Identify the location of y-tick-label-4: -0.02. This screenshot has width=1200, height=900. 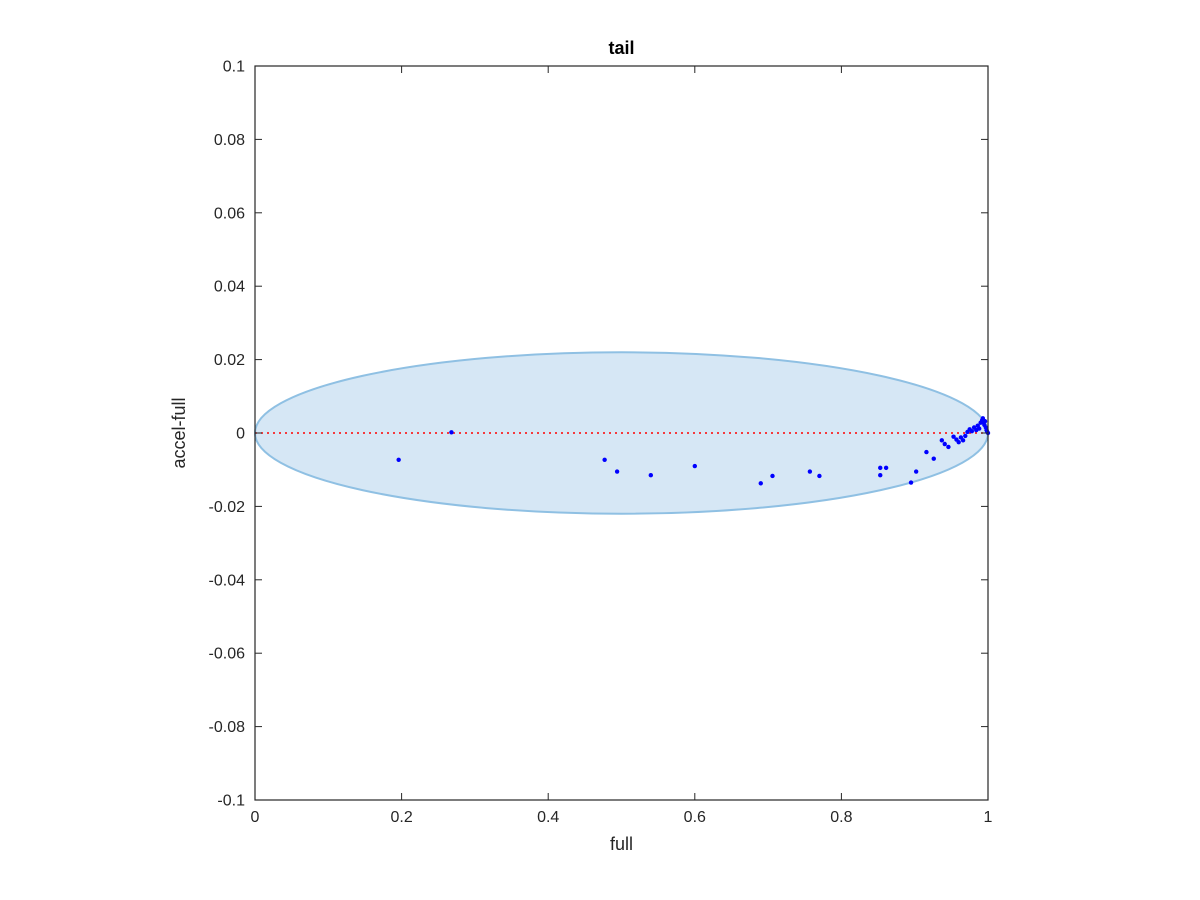
(227, 507).